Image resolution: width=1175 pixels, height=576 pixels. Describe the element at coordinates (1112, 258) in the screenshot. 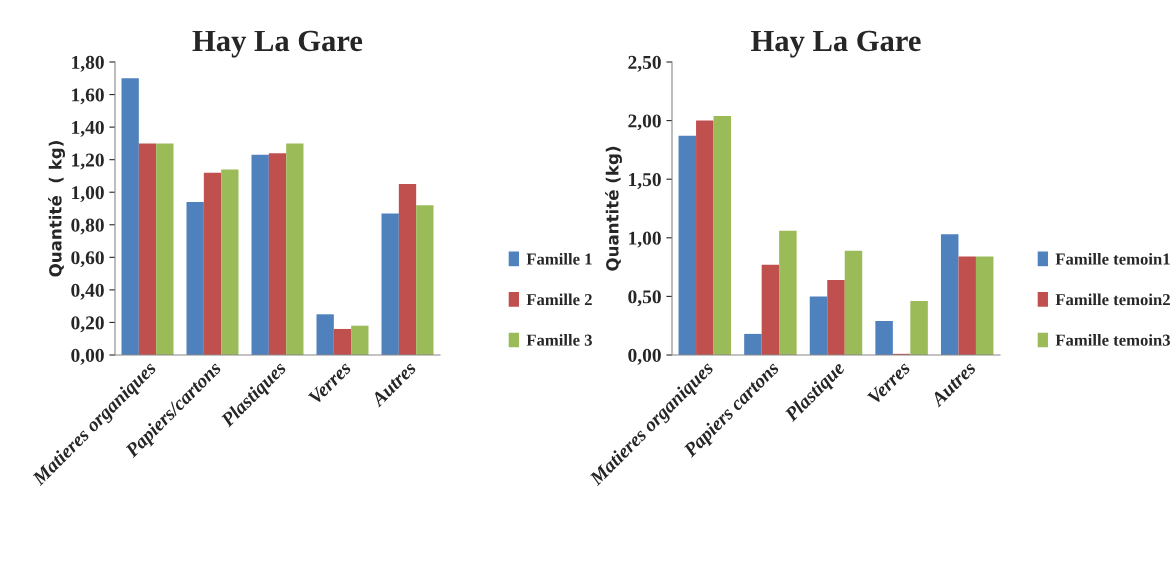

I see `legend-label: Famille temoin1` at that location.